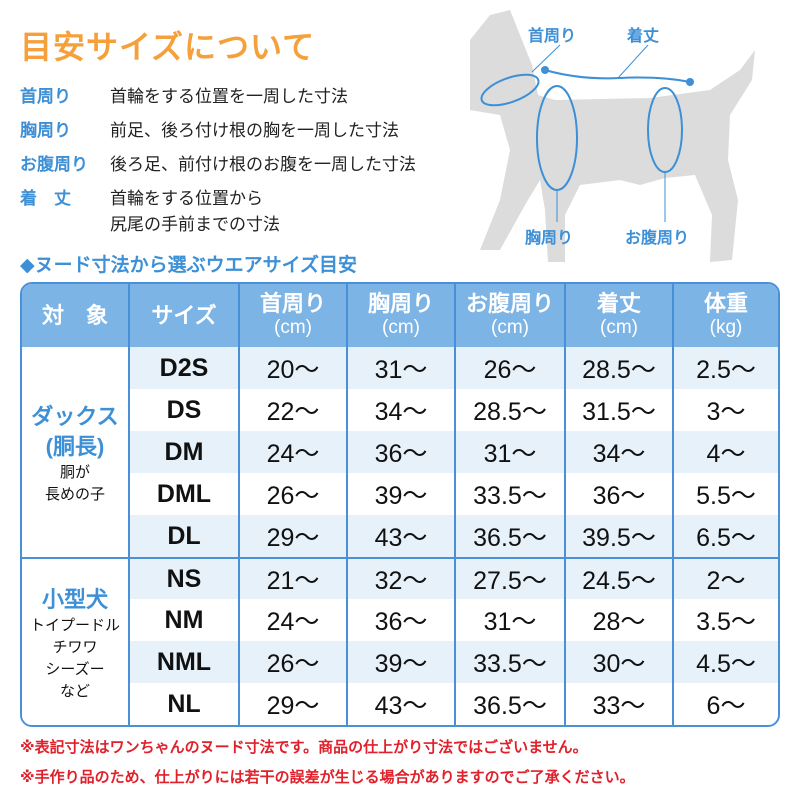 The height and width of the screenshot is (800, 800). I want to click on header-cell: お腹周り (cm), so click(511, 315).